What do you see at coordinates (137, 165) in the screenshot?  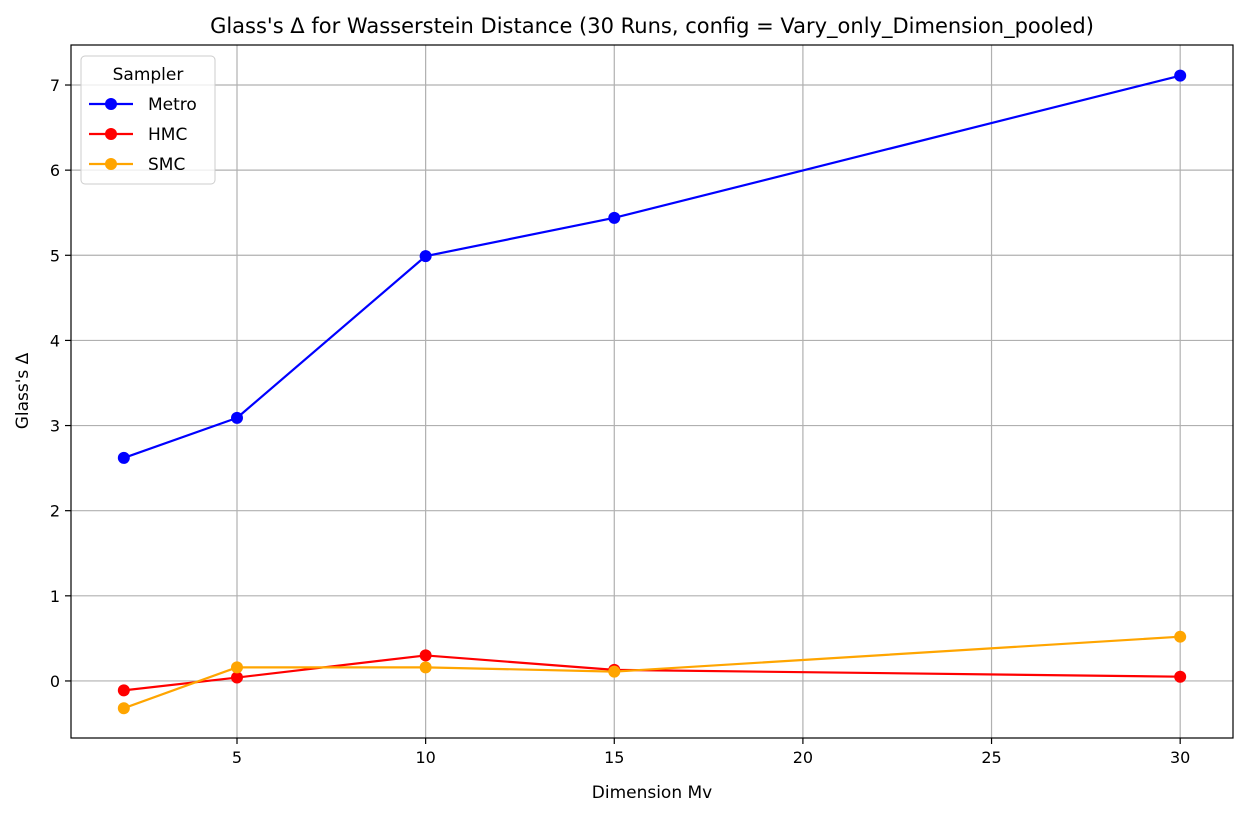 I see `legend-item-smc: SMC` at bounding box center [137, 165].